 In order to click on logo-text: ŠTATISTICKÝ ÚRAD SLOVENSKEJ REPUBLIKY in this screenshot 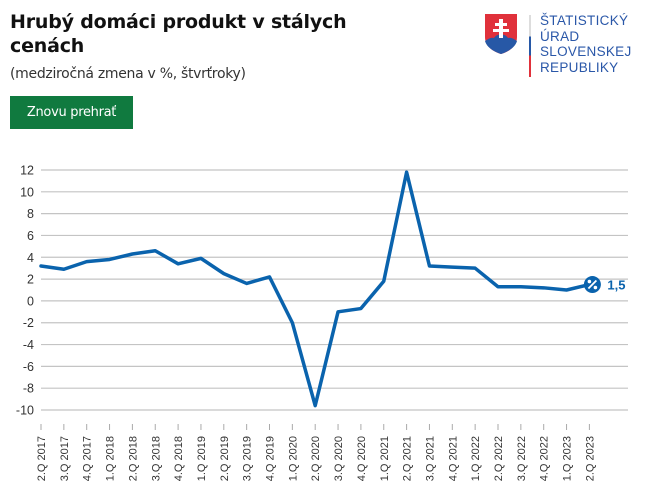, I will do `click(586, 44)`.